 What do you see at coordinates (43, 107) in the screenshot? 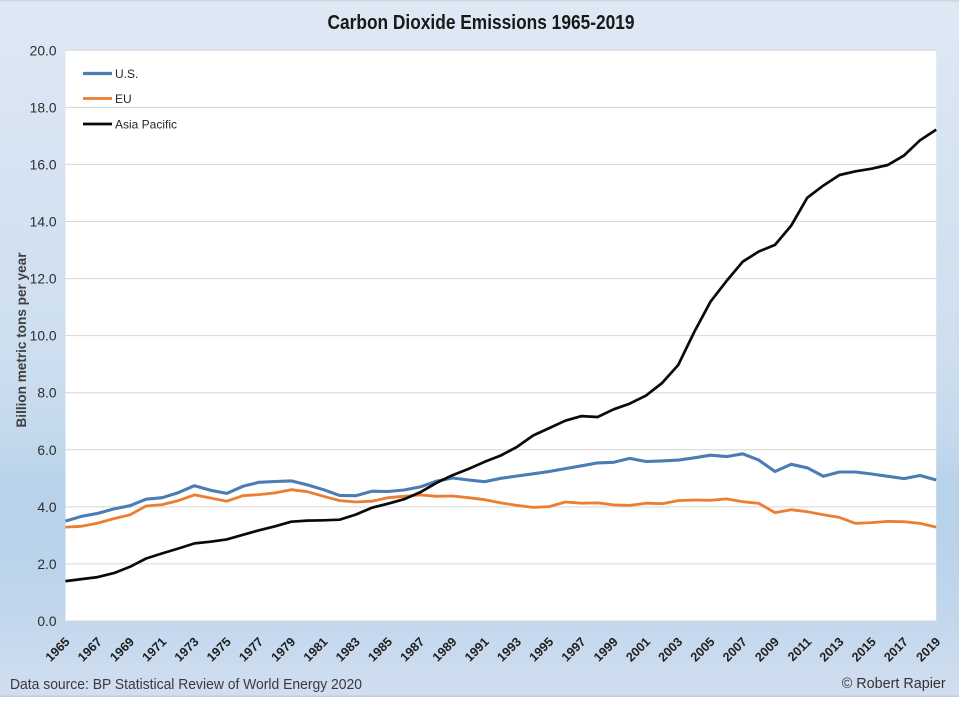
I see `svg-text: 18.0` at bounding box center [43, 107].